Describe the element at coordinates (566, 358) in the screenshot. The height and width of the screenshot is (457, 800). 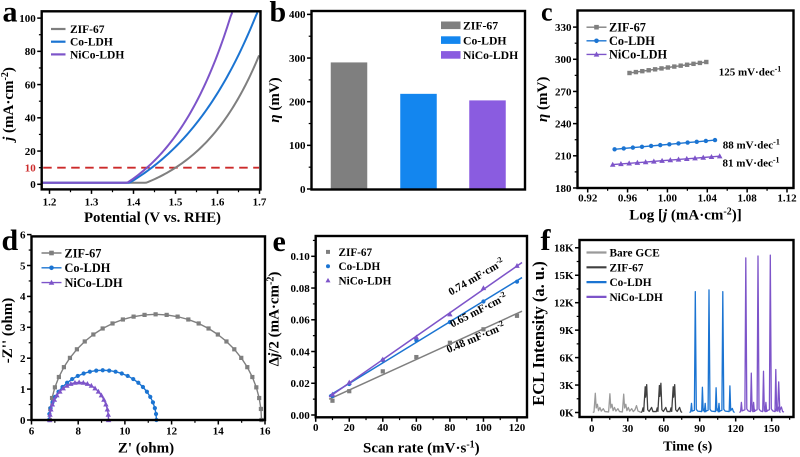
I see `svg-text: 6K` at that location.